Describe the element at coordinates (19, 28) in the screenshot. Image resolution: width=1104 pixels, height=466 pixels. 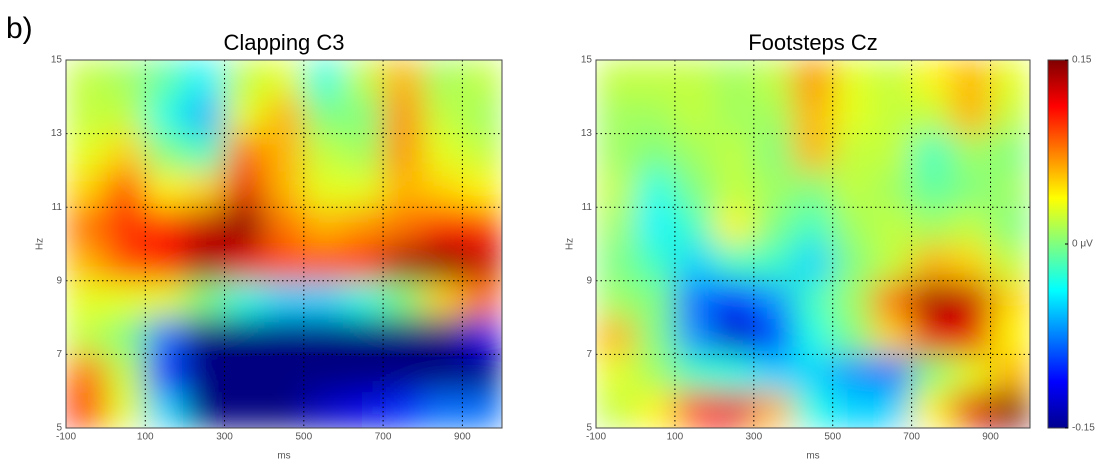
I see `panel-label: b)` at that location.